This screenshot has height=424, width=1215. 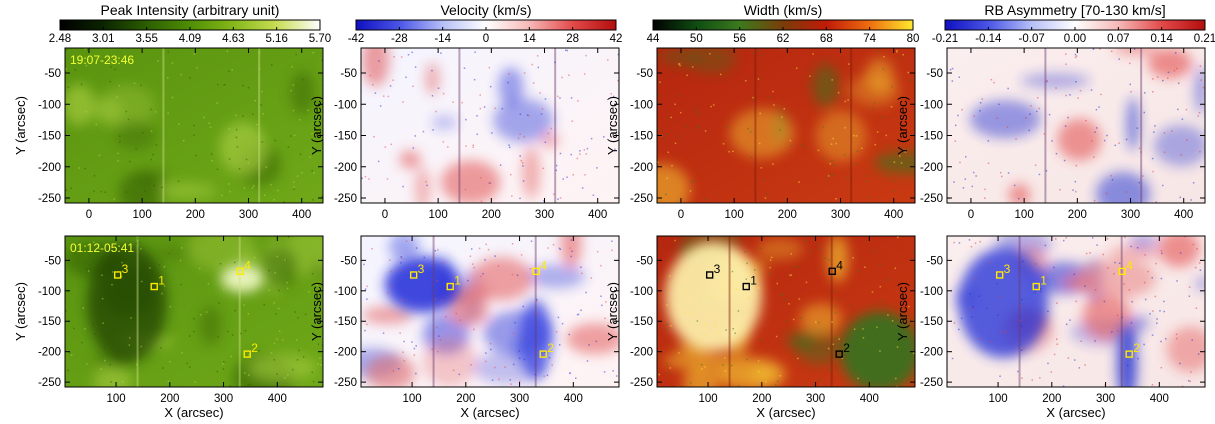 What do you see at coordinates (653, 39) in the screenshot?
I see `colorbar-tick-label: 44` at bounding box center [653, 39].